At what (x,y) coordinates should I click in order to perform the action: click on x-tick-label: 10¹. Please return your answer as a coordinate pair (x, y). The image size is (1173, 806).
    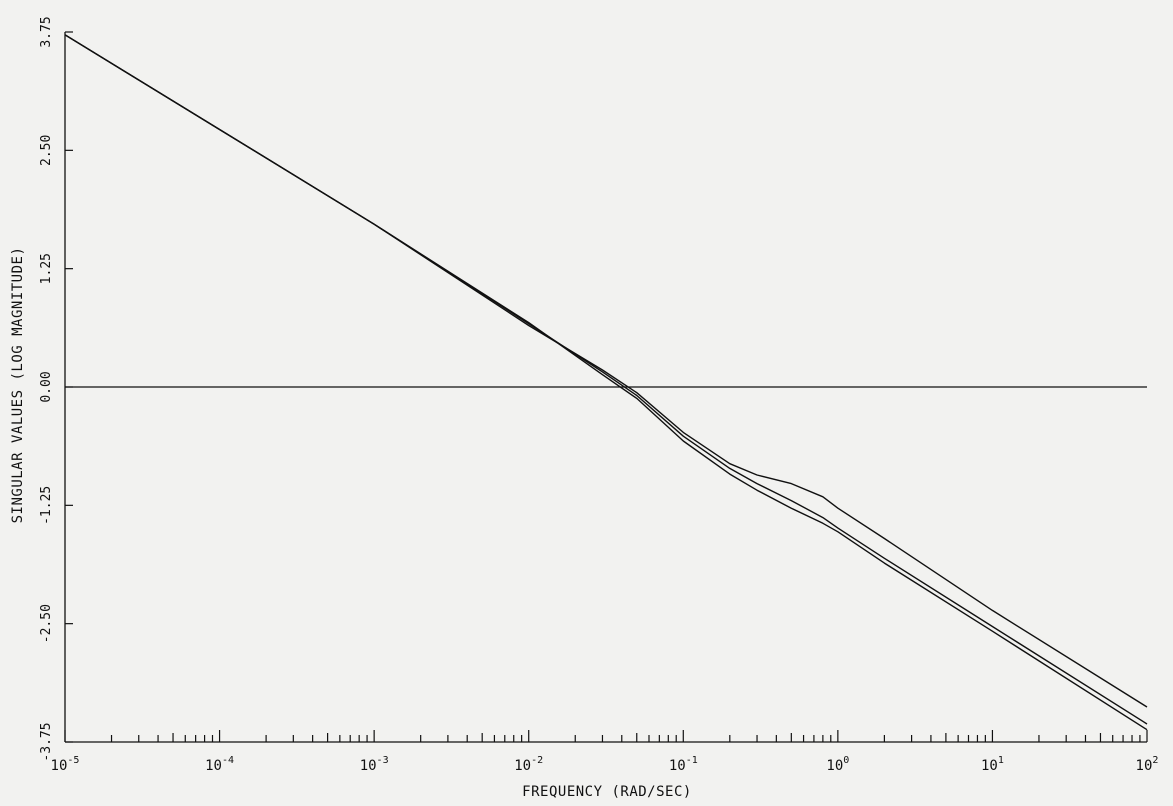
    Looking at the image, I should click on (992, 764).